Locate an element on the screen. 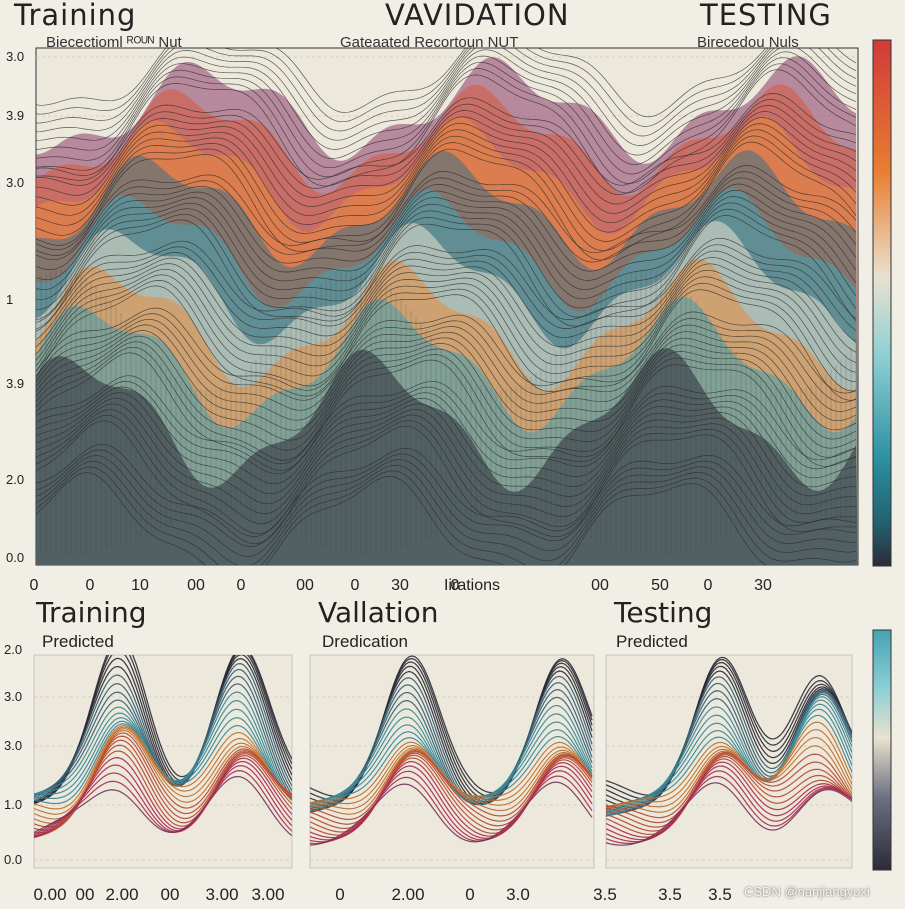 The width and height of the screenshot is (905, 909). top-ytick: 0.0 is located at coordinates (15, 557).